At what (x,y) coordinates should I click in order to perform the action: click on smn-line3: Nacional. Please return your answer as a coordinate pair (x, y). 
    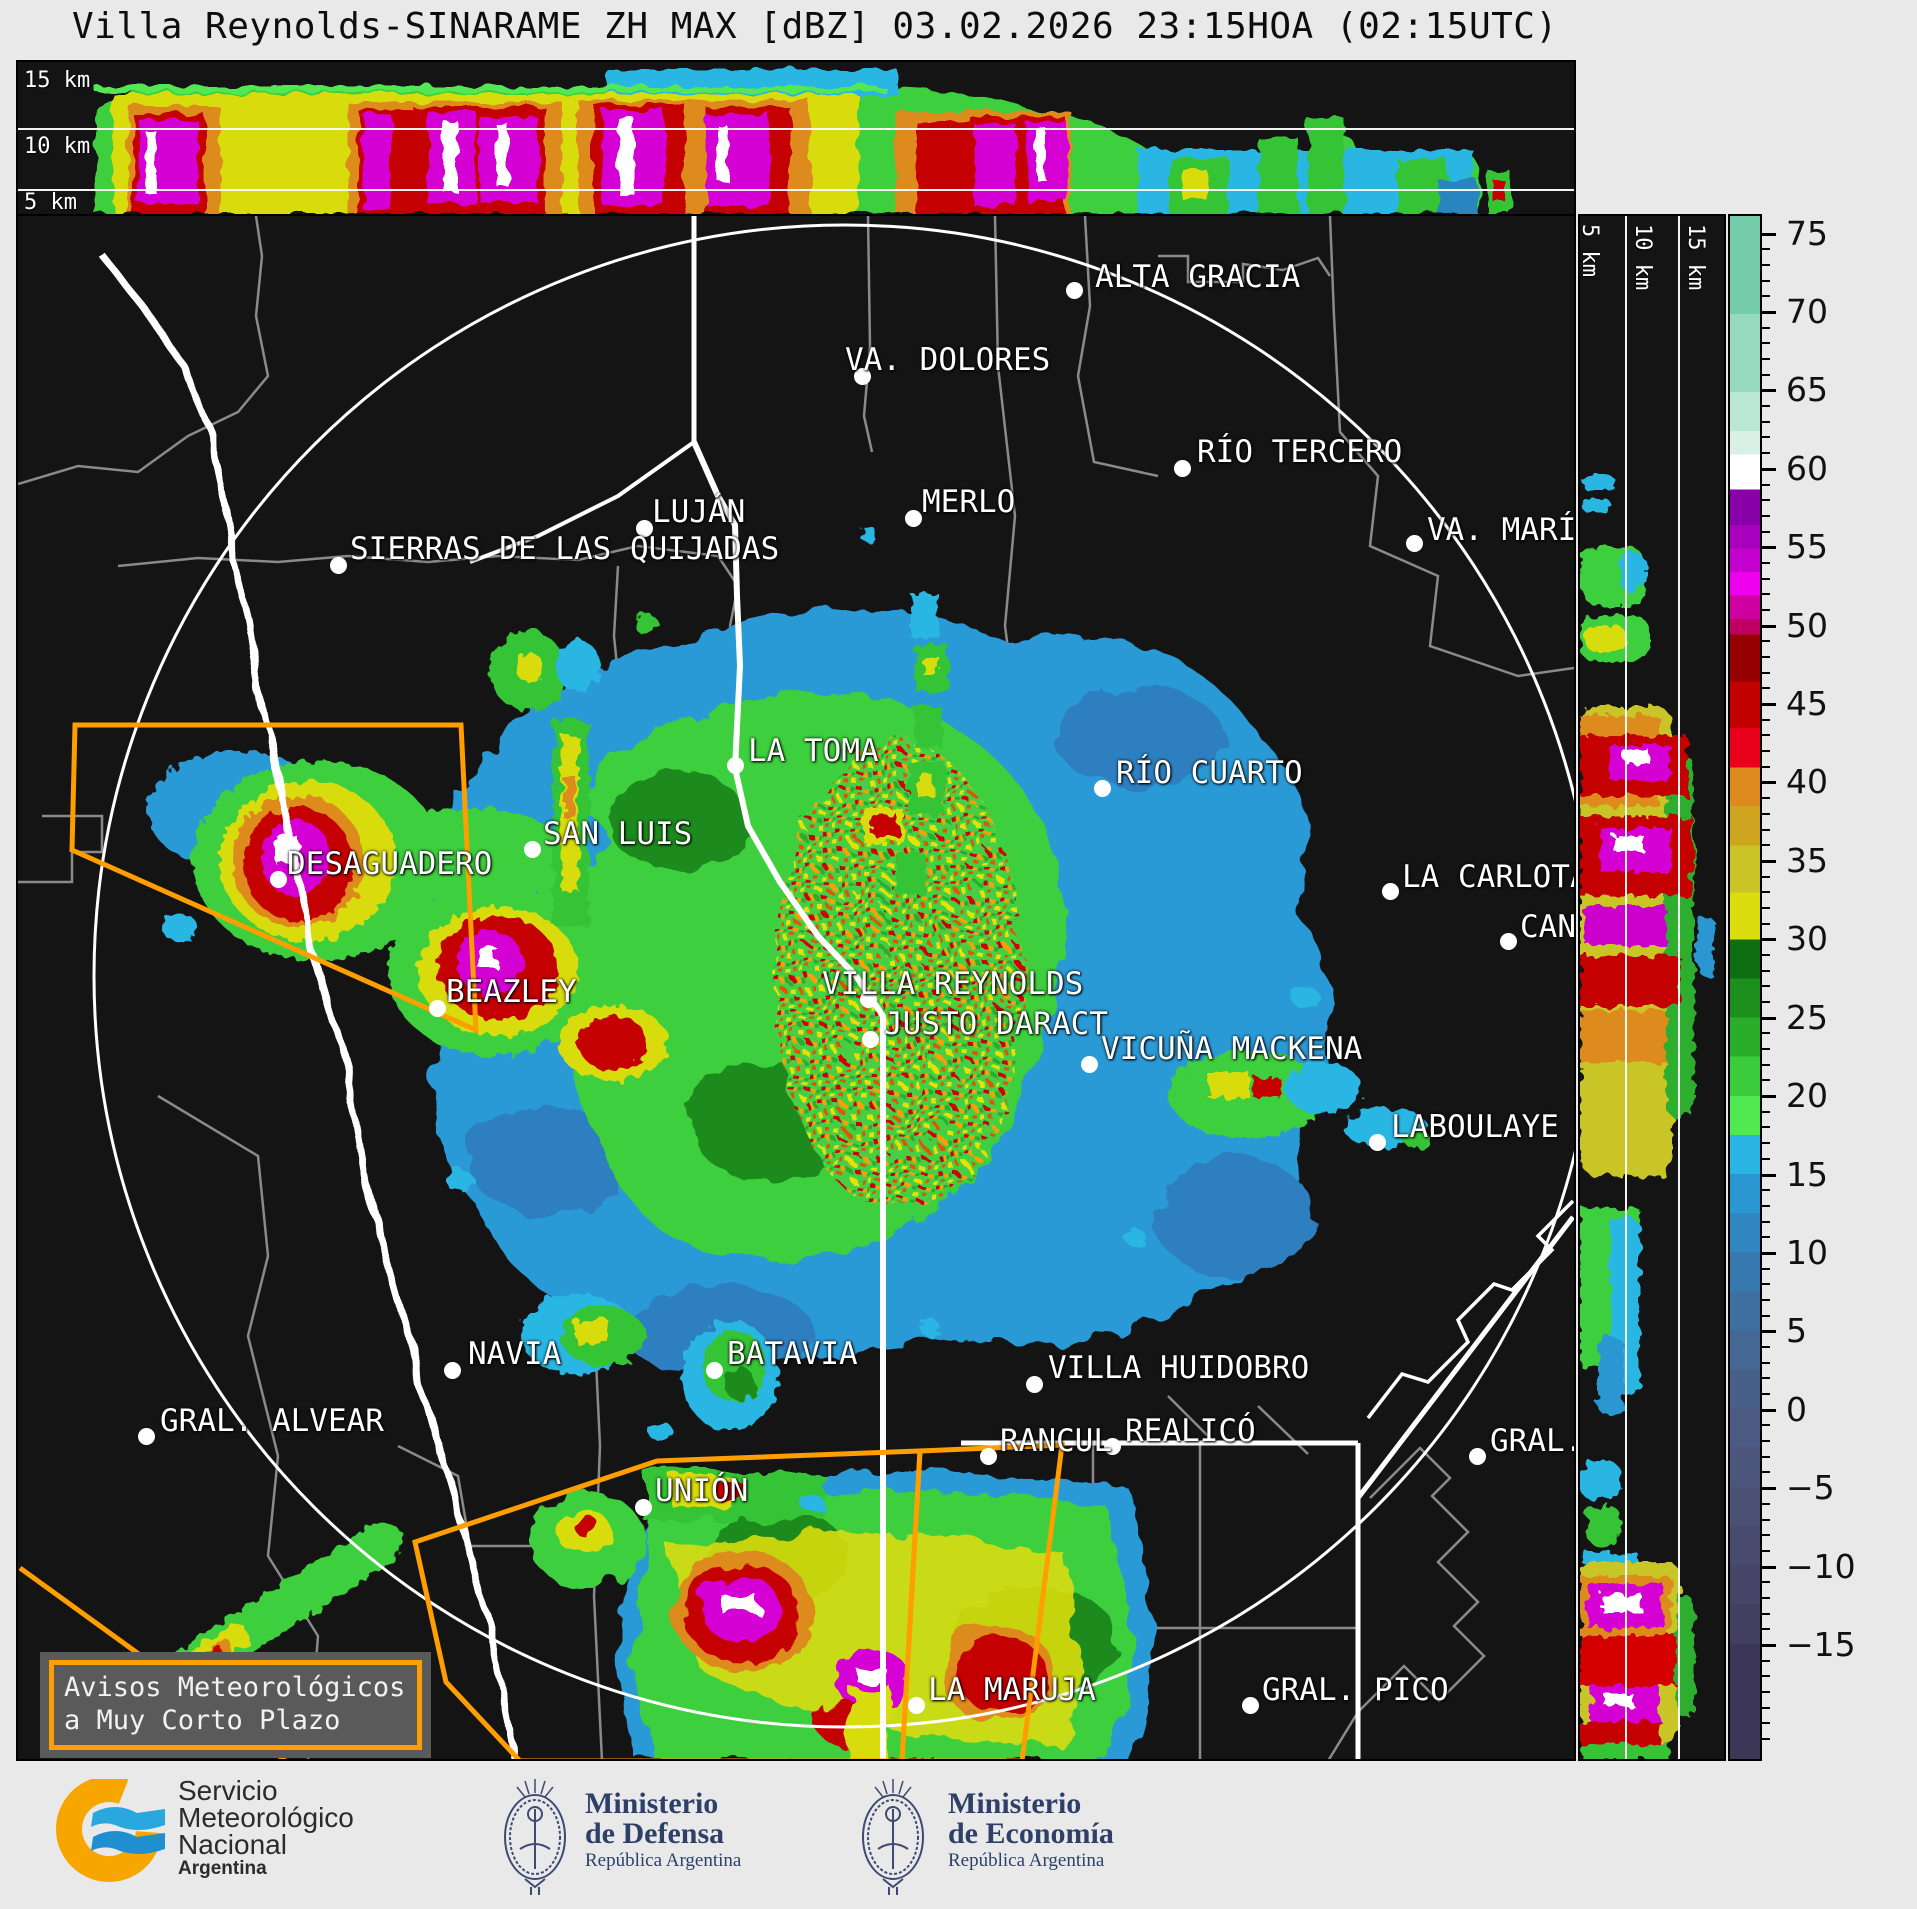
    Looking at the image, I should click on (232, 1844).